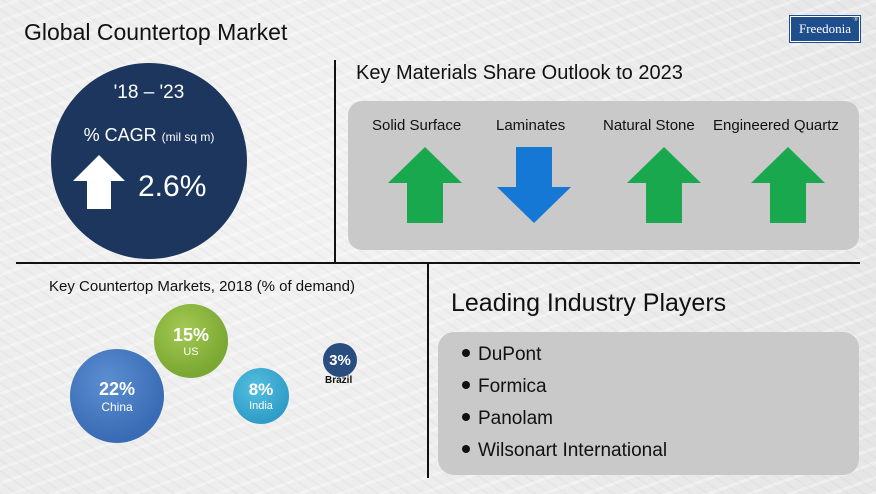  What do you see at coordinates (117, 388) in the screenshot?
I see `market-pct: 22%` at bounding box center [117, 388].